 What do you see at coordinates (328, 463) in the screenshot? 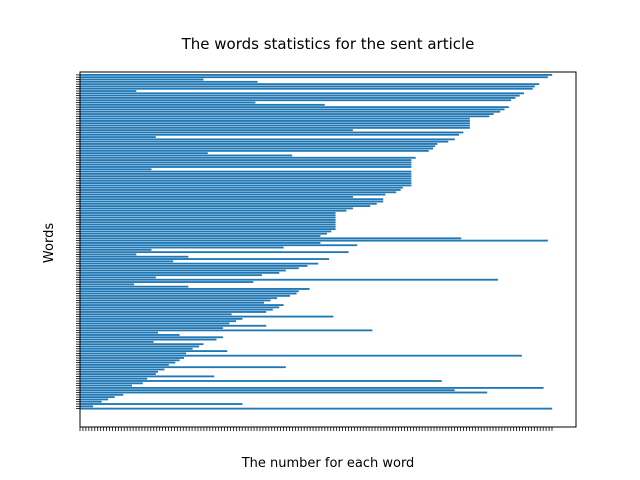
I see `x-axis-label: The number for each word` at bounding box center [328, 463].